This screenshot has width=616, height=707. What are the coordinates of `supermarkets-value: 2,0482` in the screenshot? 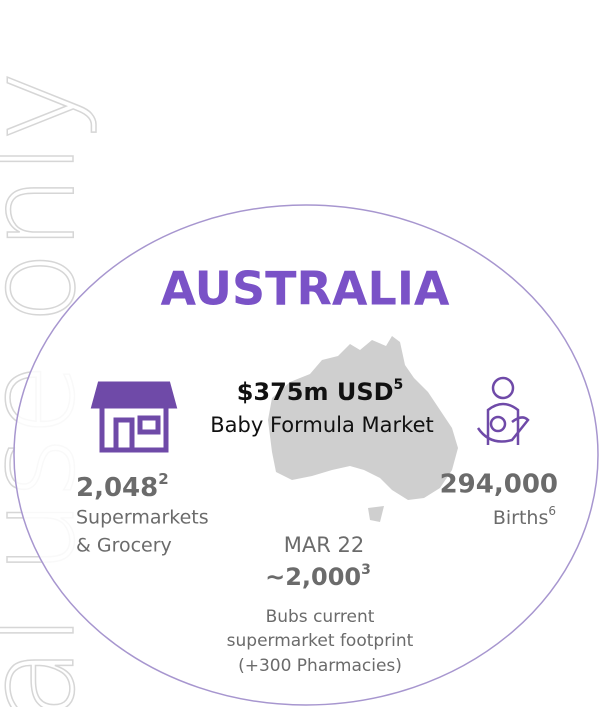 It's located at (122, 486).